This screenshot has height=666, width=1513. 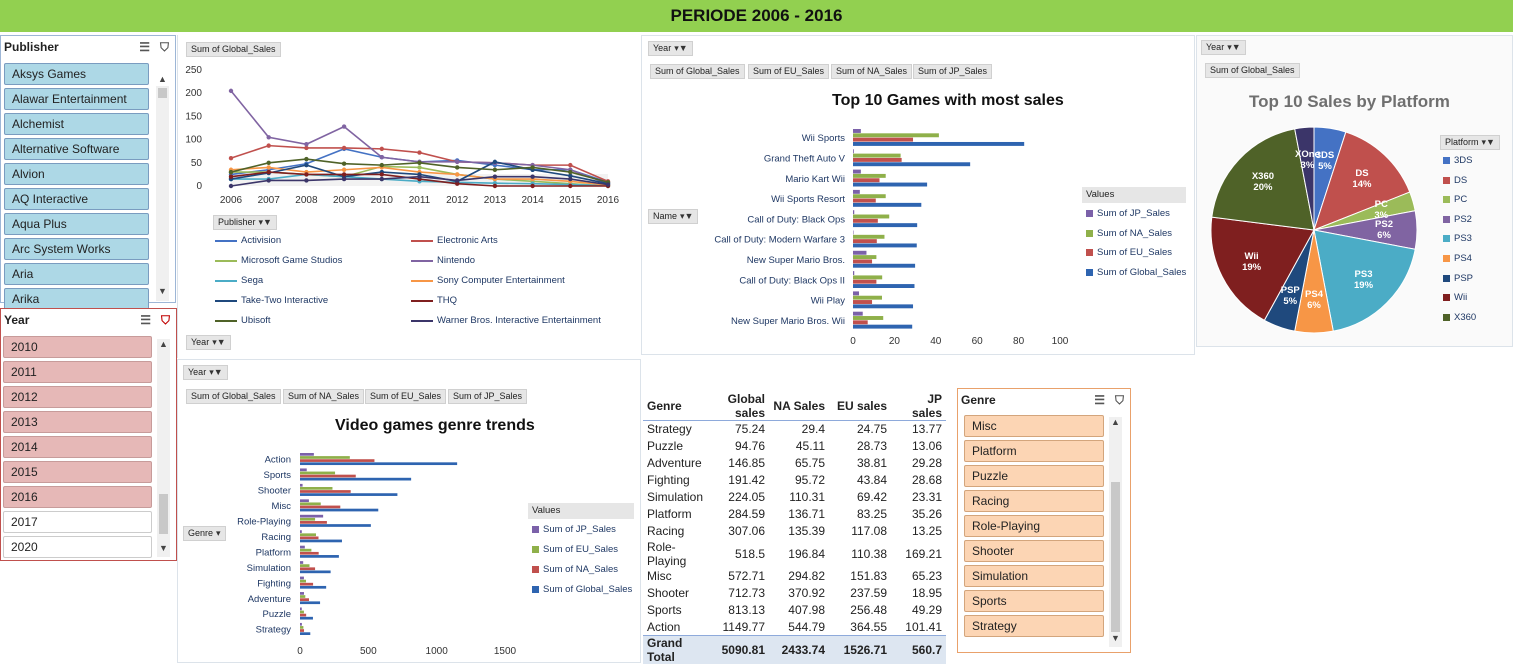 I want to click on pie-slice-name: DS, so click(x=1362, y=173).